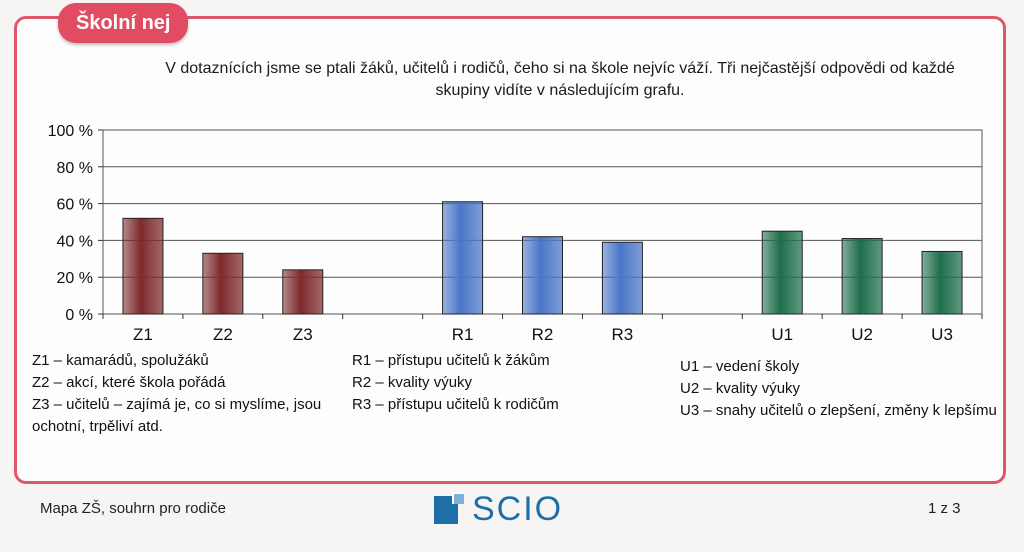 The width and height of the screenshot is (1024, 552). I want to click on scio-logo-icon, so click(449, 509).